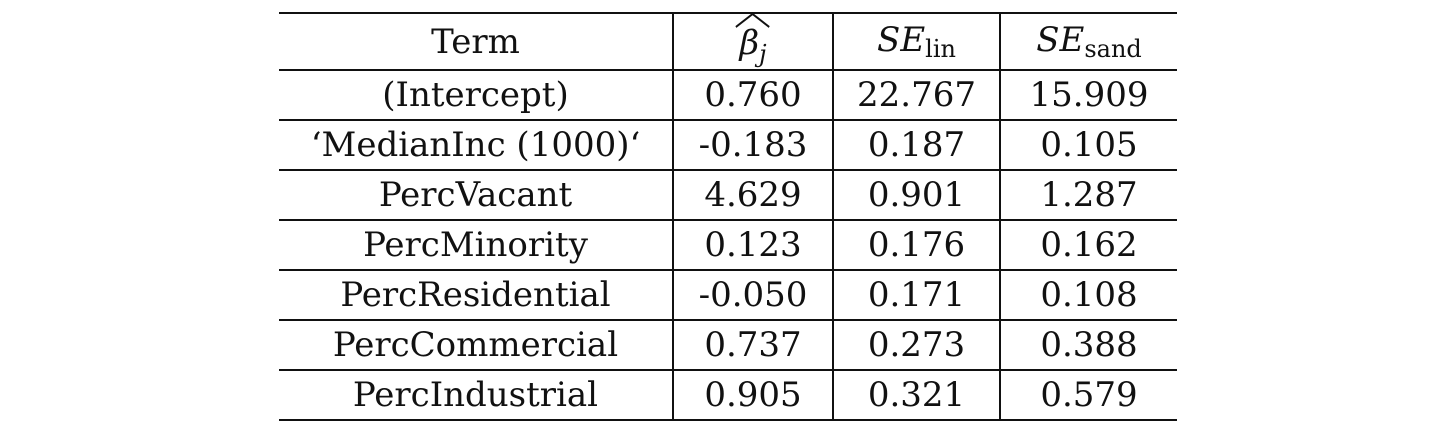 The image size is (1456, 443). Describe the element at coordinates (940, 48) in the screenshot. I see `se-lin-subscript: lin` at that location.